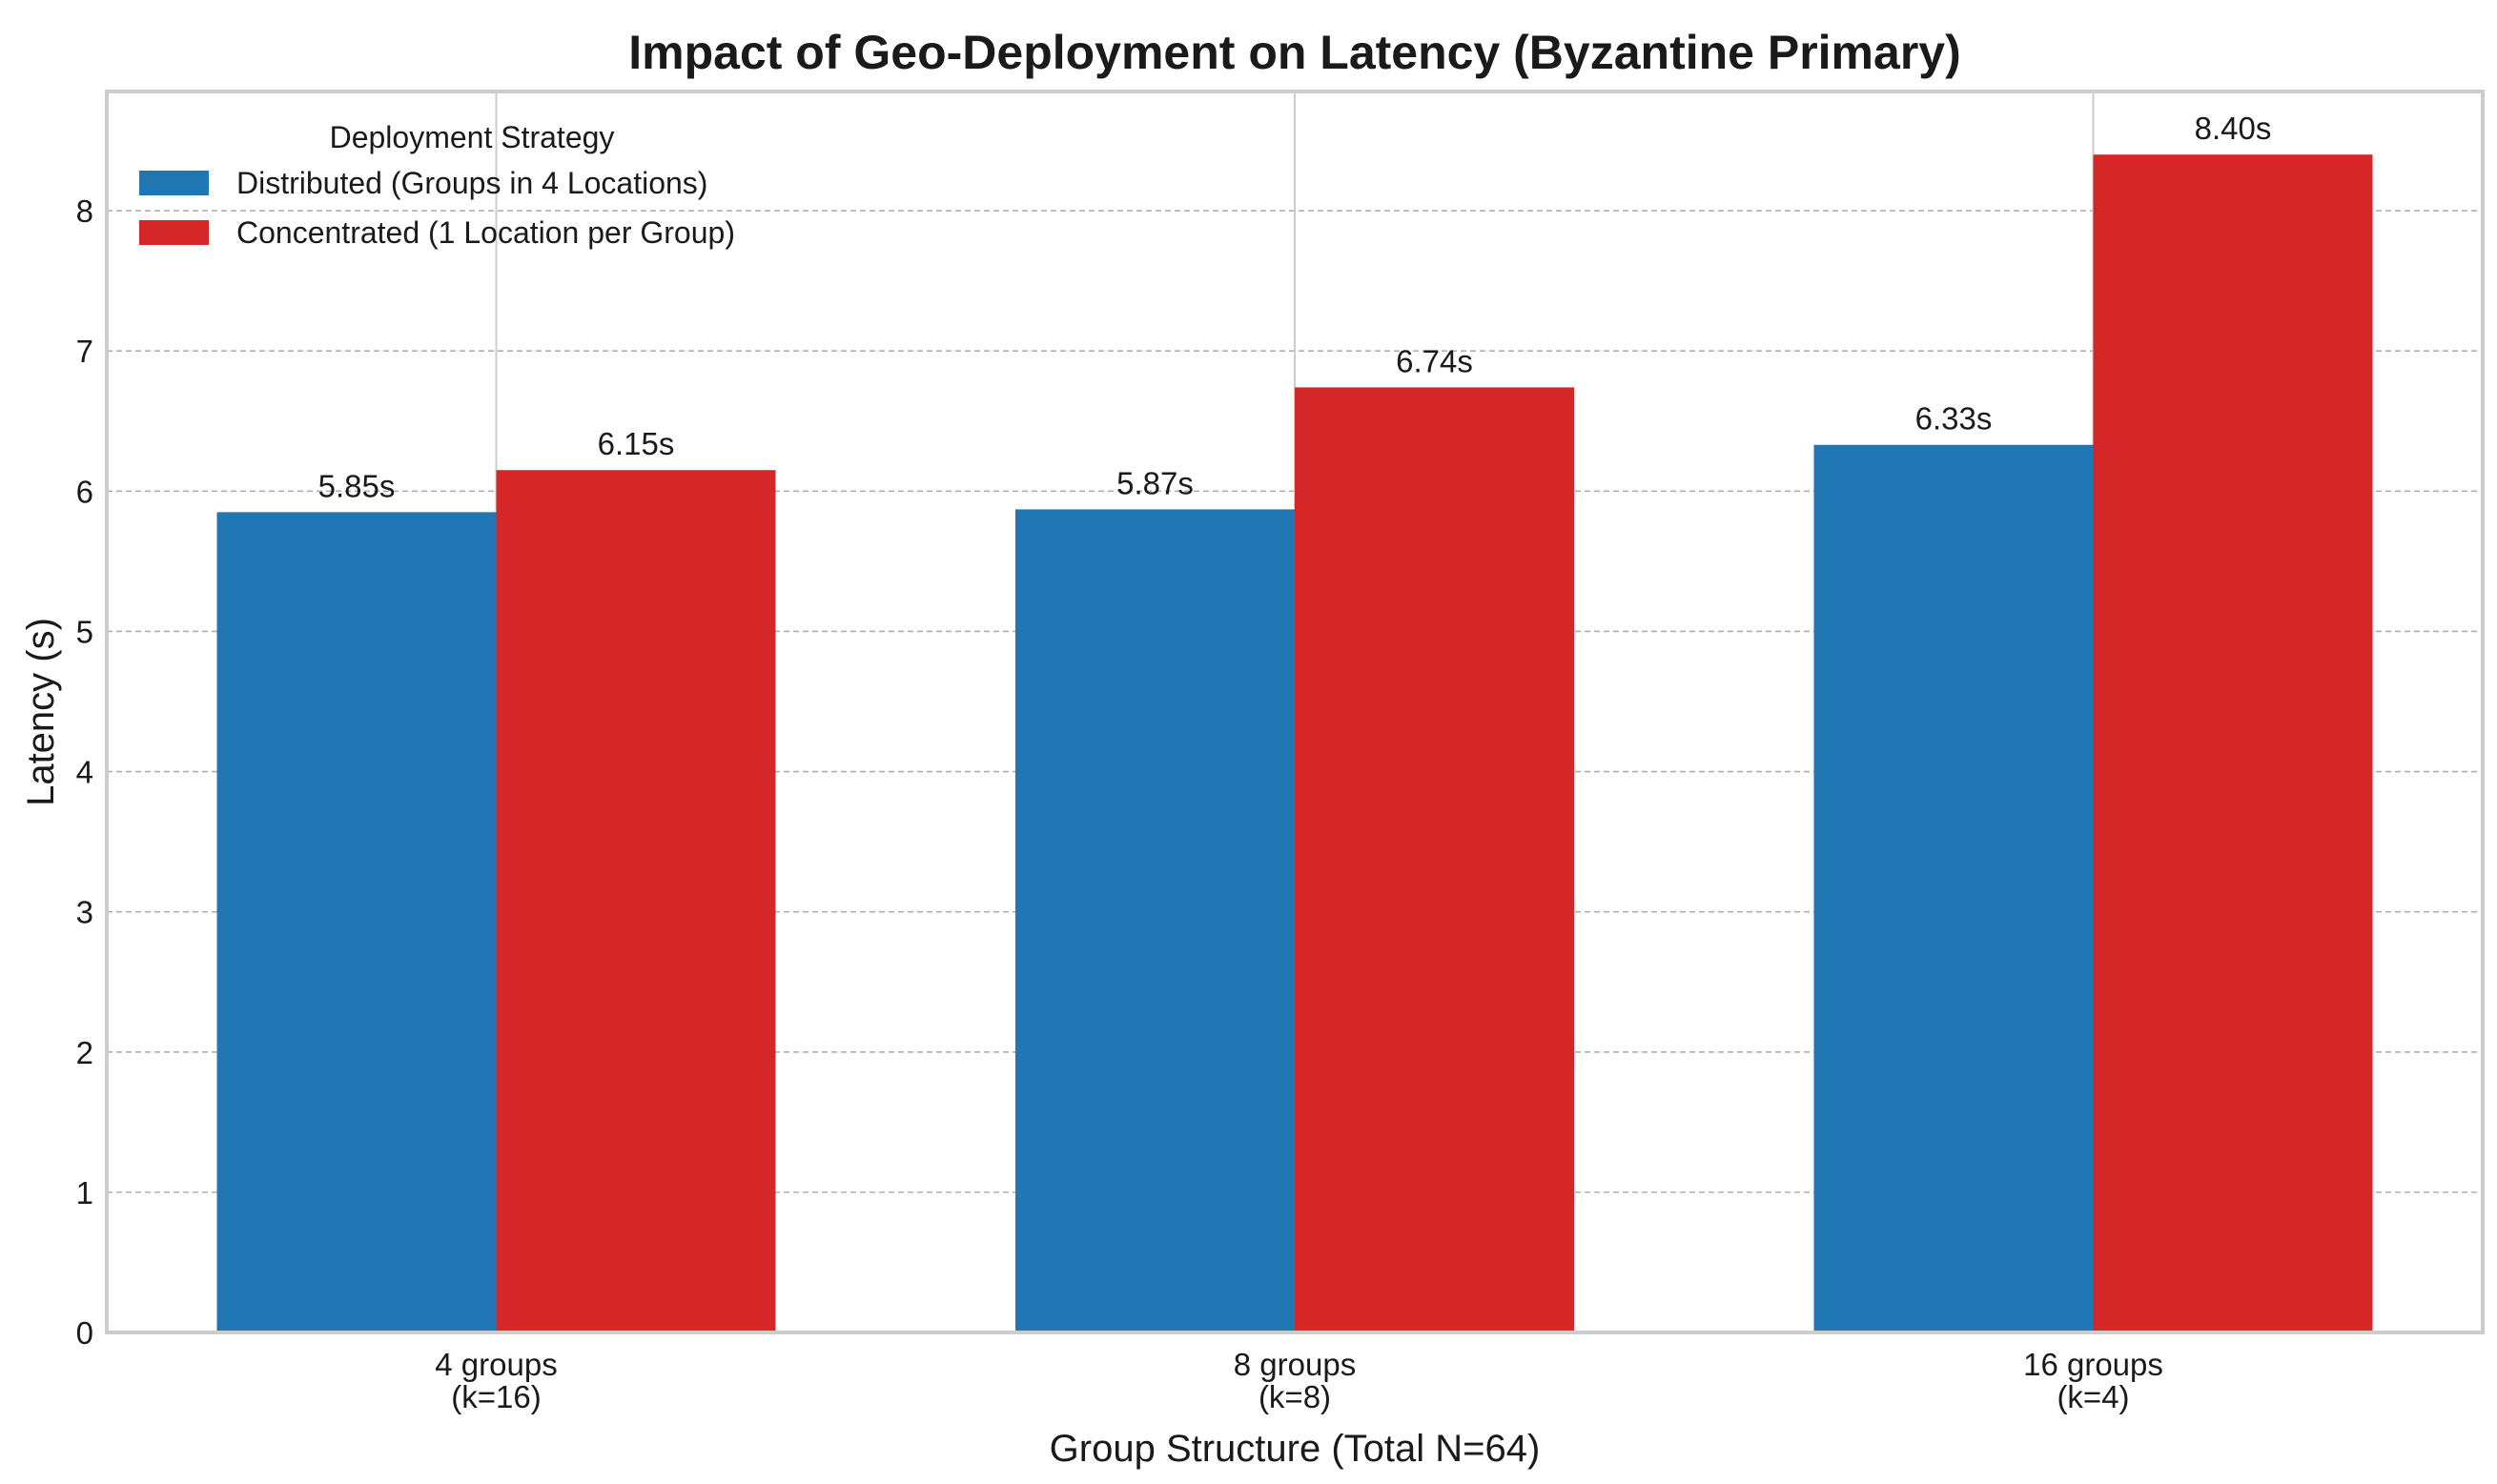 This screenshot has height=1484, width=2497. Describe the element at coordinates (1296, 1449) in the screenshot. I see `x-axis-label: Group Structure (Total N=64)` at that location.